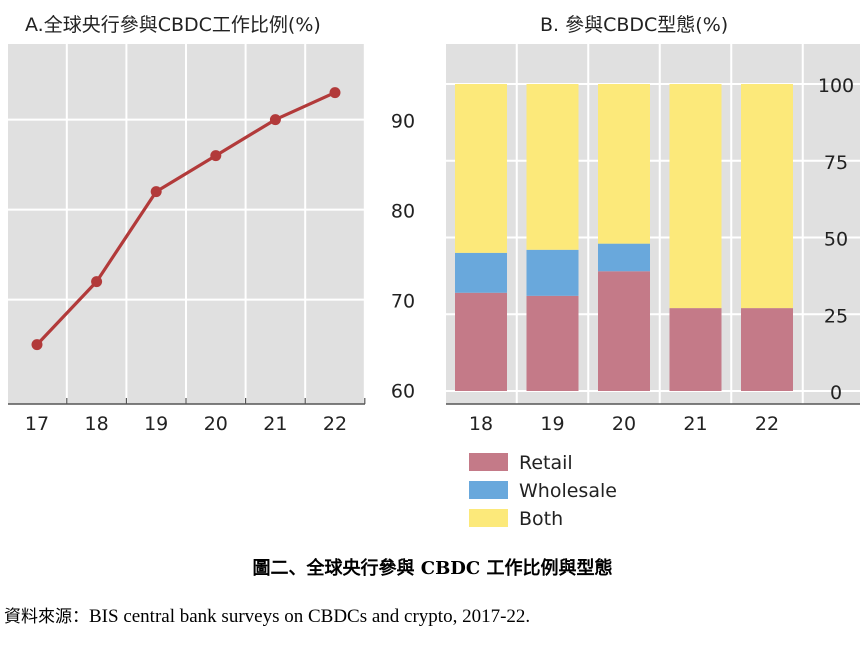 The image size is (865, 650). Describe the element at coordinates (185, 218) in the screenshot. I see `series-line` at that location.